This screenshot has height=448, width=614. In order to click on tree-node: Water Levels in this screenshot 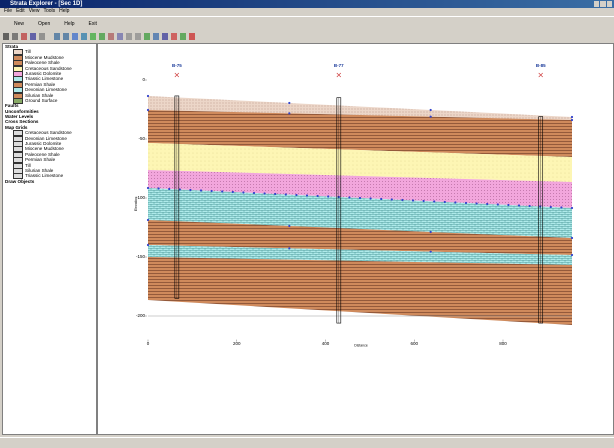, I will do `click(49, 116)`.